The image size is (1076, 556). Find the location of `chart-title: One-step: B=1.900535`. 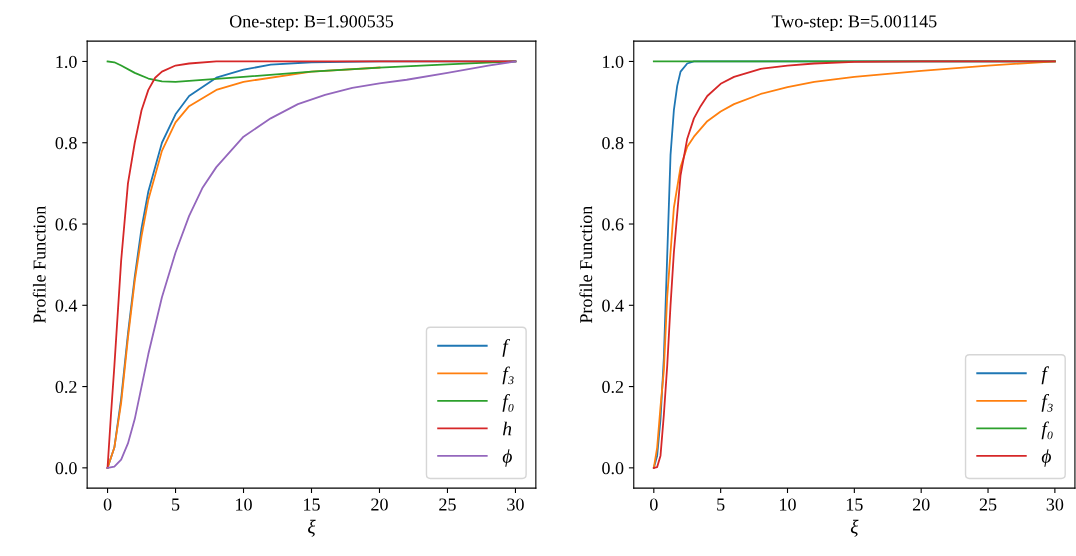

chart-title: One-step: B=1.900535 is located at coordinates (311, 23).